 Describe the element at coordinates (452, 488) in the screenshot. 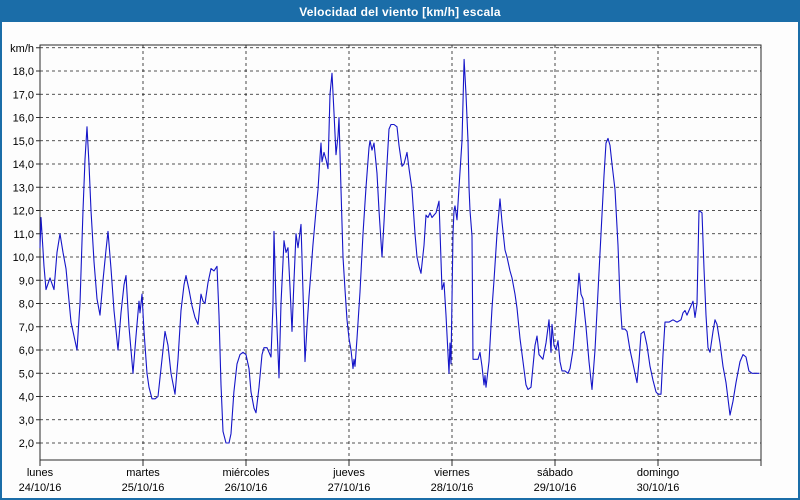

I see `day-date-label: 28/10/16` at that location.